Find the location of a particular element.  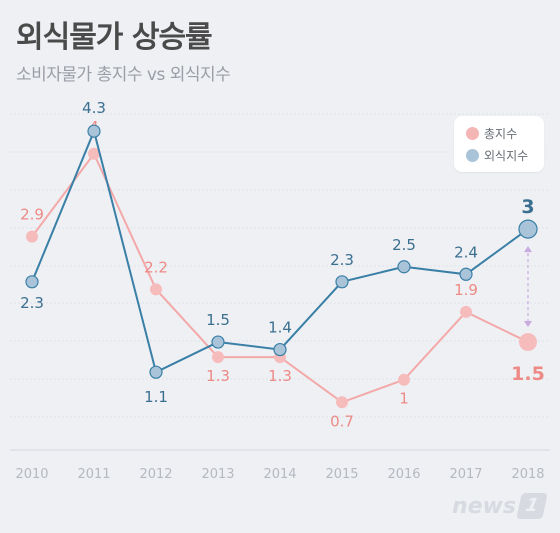

data-label: 2.4 is located at coordinates (466, 252).